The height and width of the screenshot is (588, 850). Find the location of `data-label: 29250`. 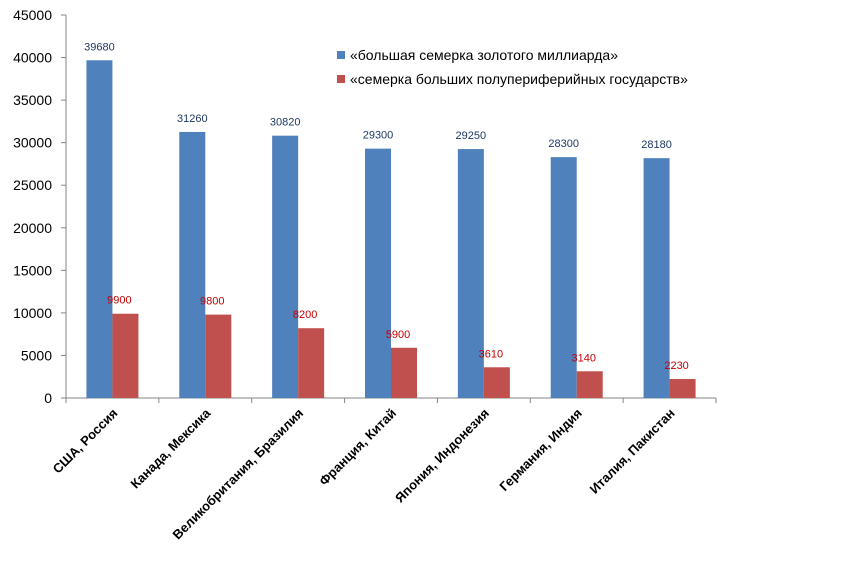

data-label: 29250 is located at coordinates (471, 136).